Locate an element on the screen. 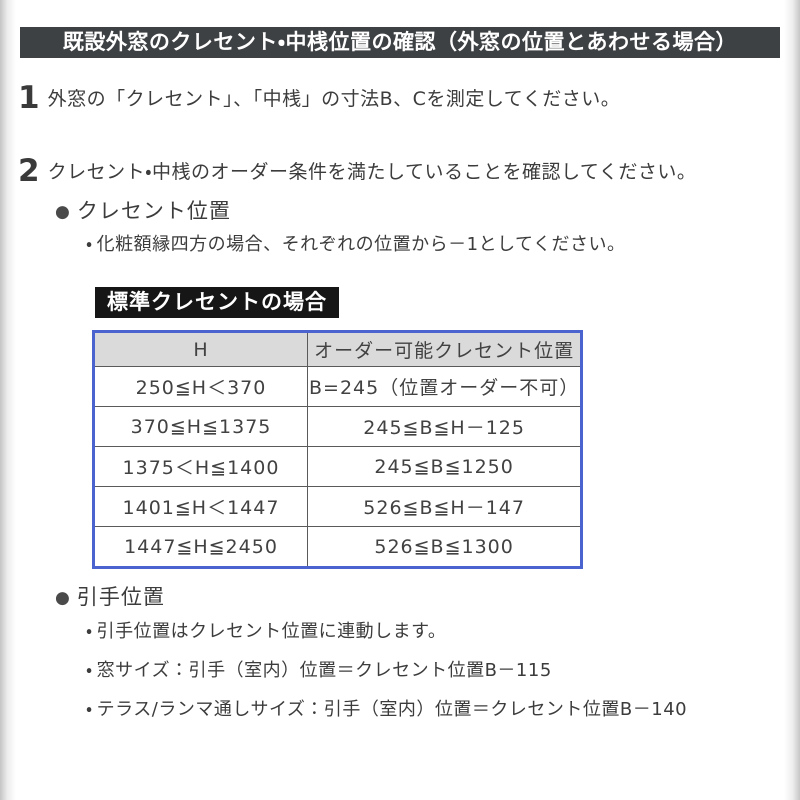 This screenshot has width=800, height=800. handle-note-text: 窓サイズ：引手（室内）位置＝クレセント位置B－115 is located at coordinates (324, 670).